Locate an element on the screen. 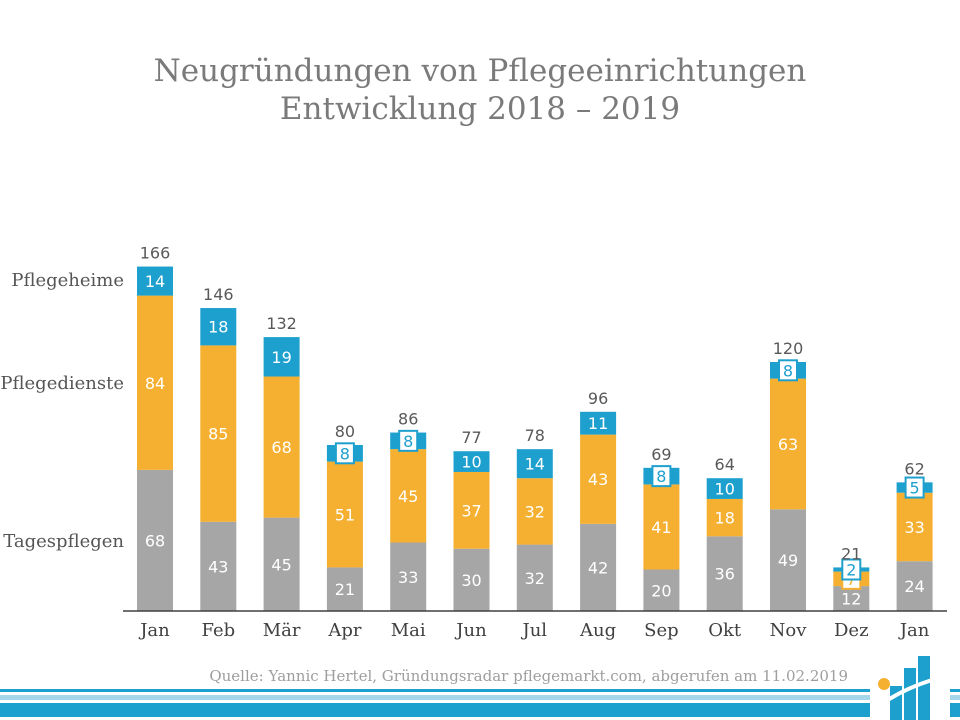  x-tick-label: Aug is located at coordinates (597, 630).